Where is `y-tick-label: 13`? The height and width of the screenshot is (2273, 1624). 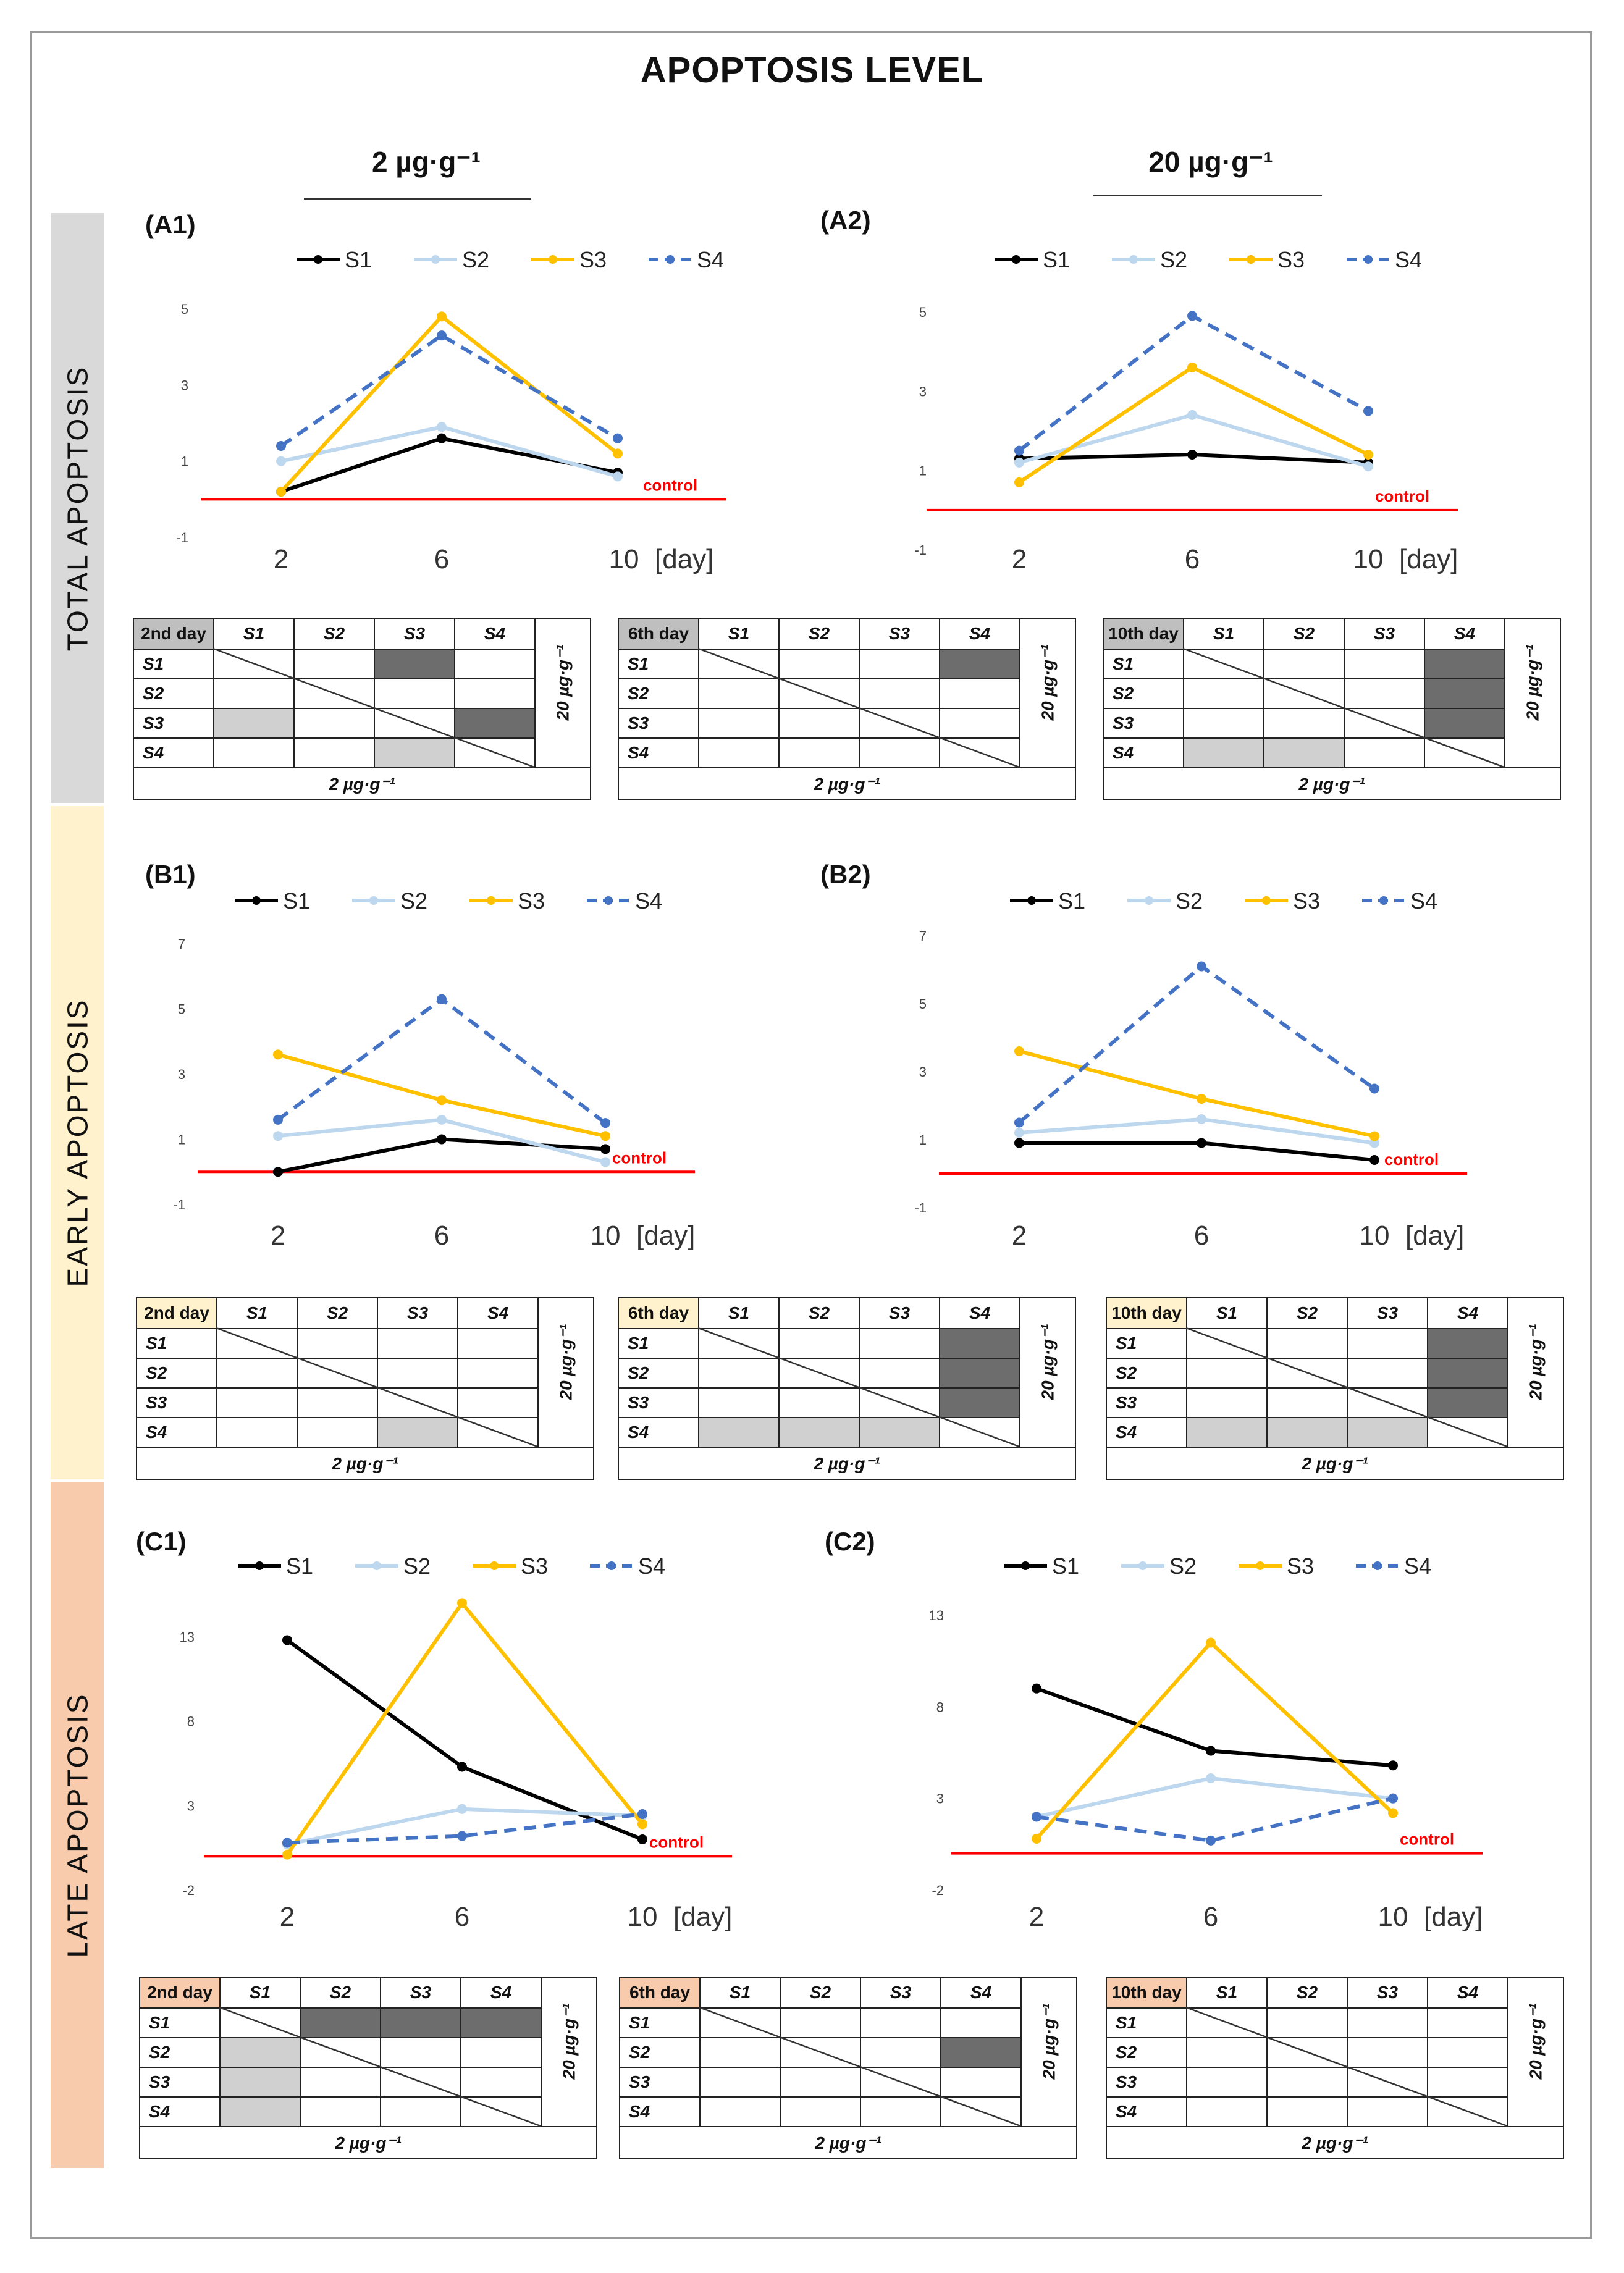 y-tick-label: 13 is located at coordinates (937, 1615).